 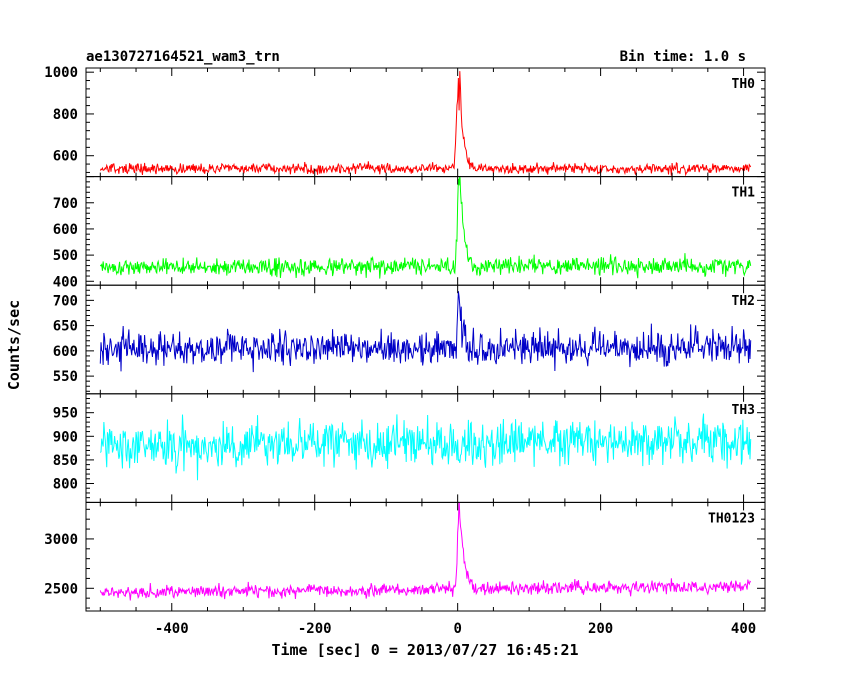 I want to click on y-tick-label: 1000, so click(x=61, y=73).